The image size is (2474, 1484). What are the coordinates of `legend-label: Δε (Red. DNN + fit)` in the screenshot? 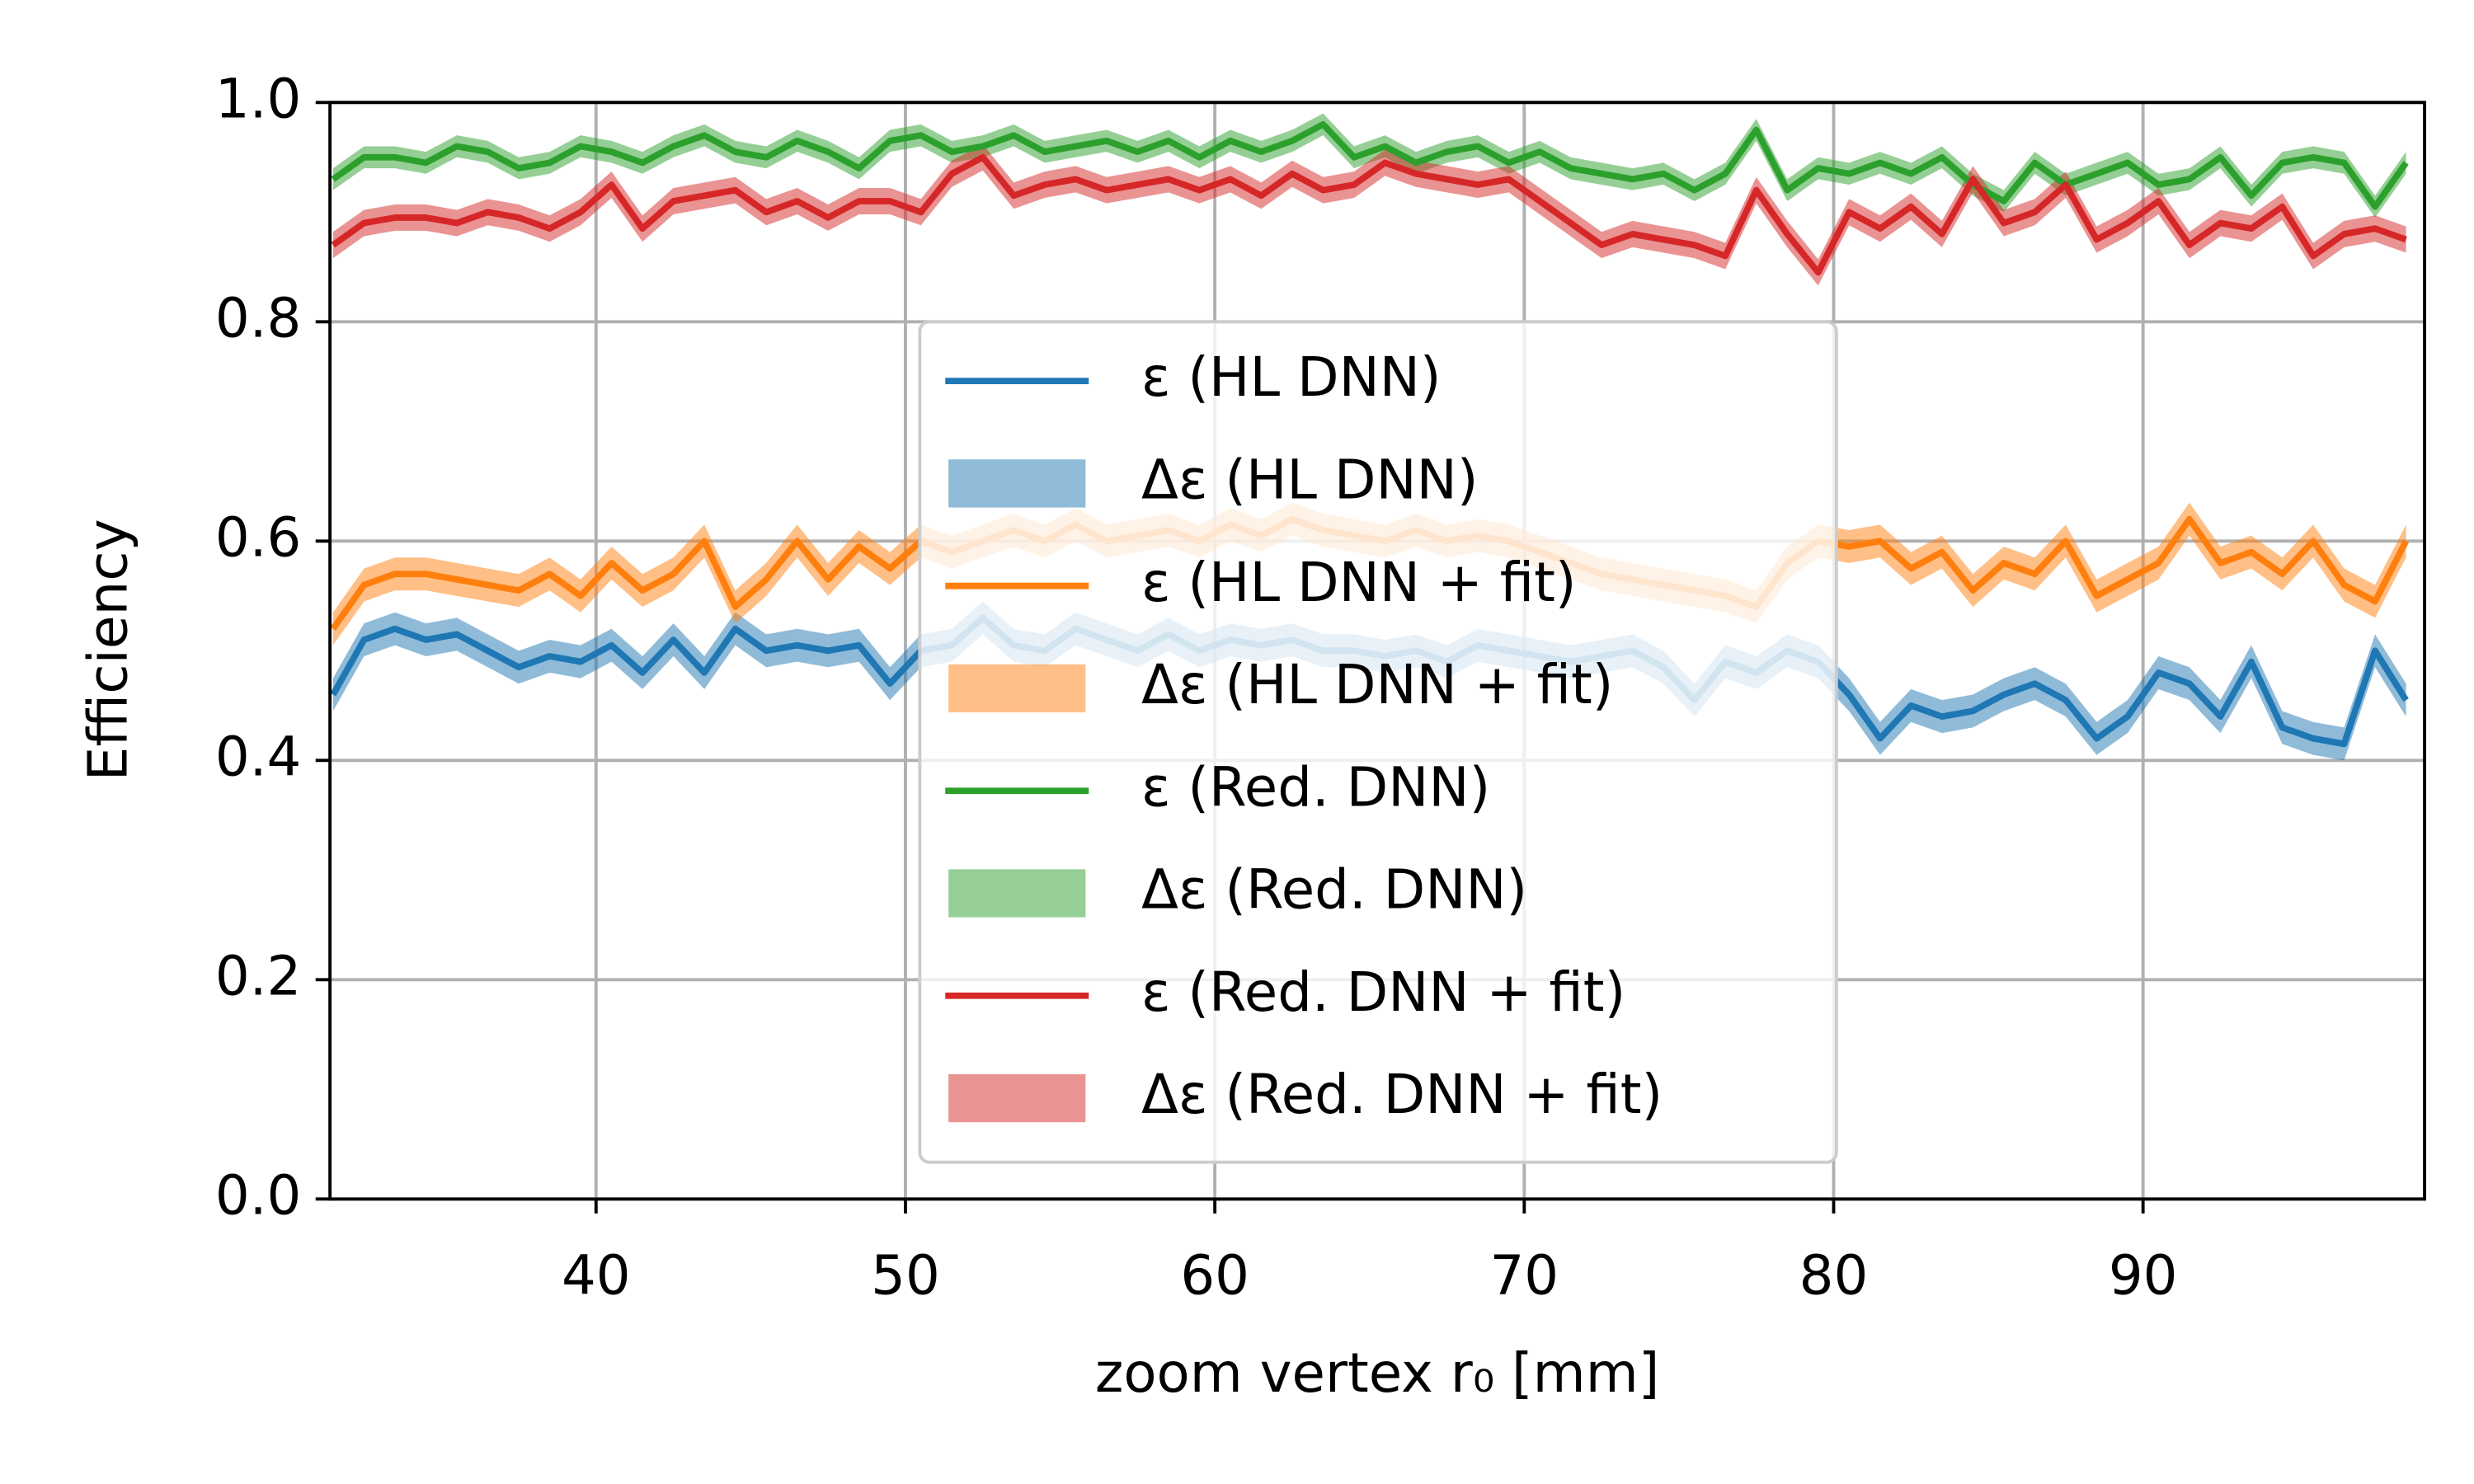 It's located at (1402, 1094).